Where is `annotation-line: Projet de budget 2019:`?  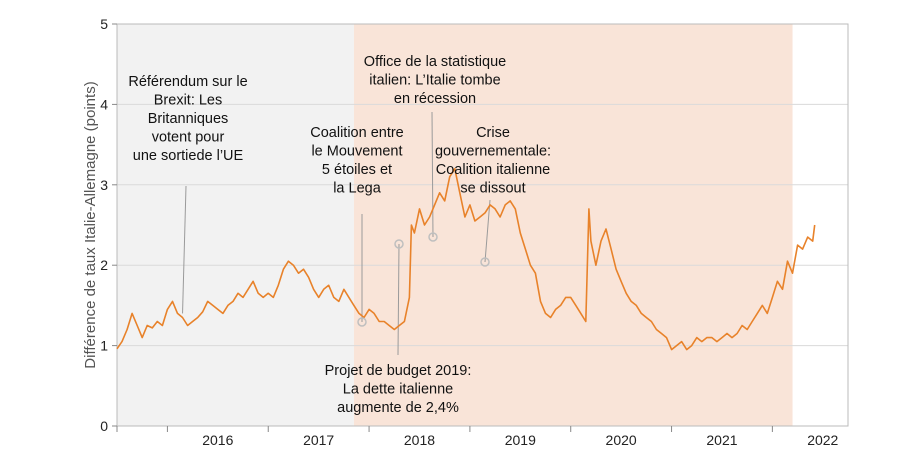 annotation-line: Projet de budget 2019: is located at coordinates (398, 371).